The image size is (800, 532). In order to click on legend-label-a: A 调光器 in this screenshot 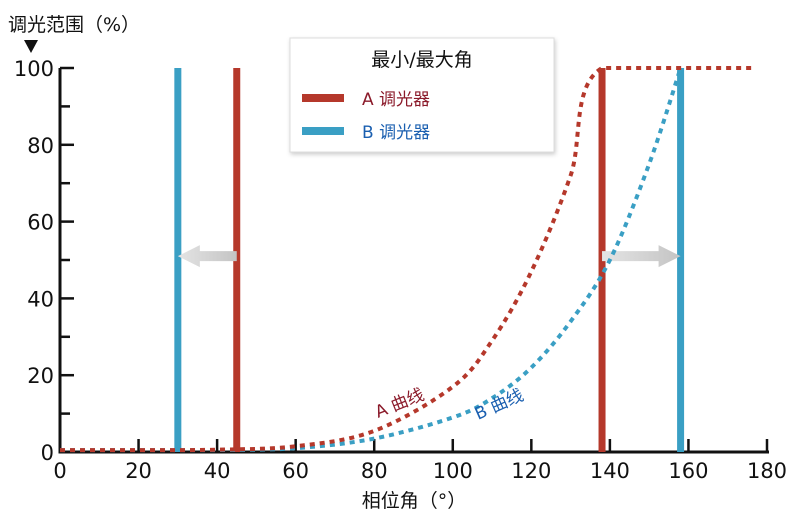, I will do `click(396, 100)`.